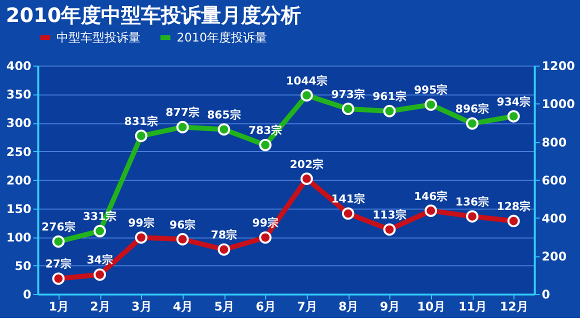  I want to click on y-tick-label: 0, so click(27, 295).